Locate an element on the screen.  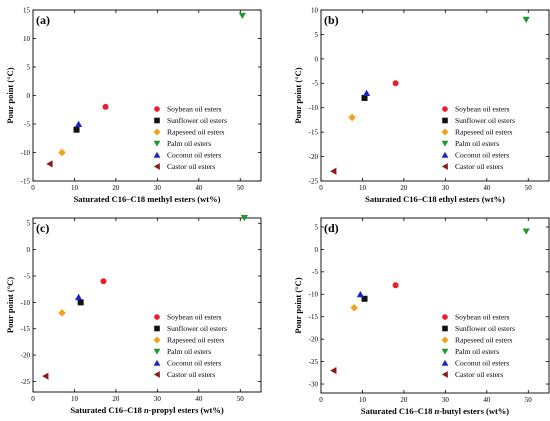
y-tick-label-c-0: 5 is located at coordinates (29, 224).